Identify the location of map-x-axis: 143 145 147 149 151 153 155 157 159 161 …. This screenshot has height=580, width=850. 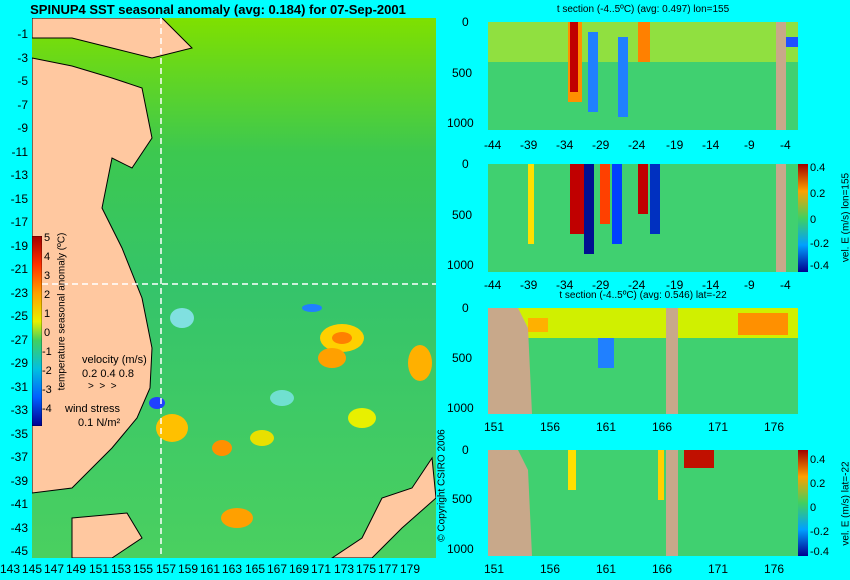
(220, 570).